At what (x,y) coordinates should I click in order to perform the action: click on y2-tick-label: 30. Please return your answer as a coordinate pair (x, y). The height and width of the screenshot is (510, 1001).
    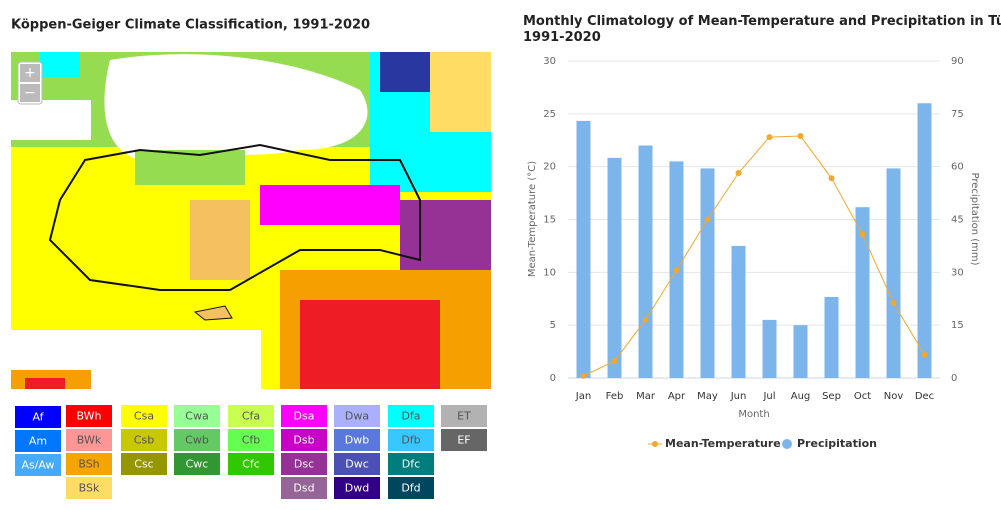
    Looking at the image, I should click on (957, 272).